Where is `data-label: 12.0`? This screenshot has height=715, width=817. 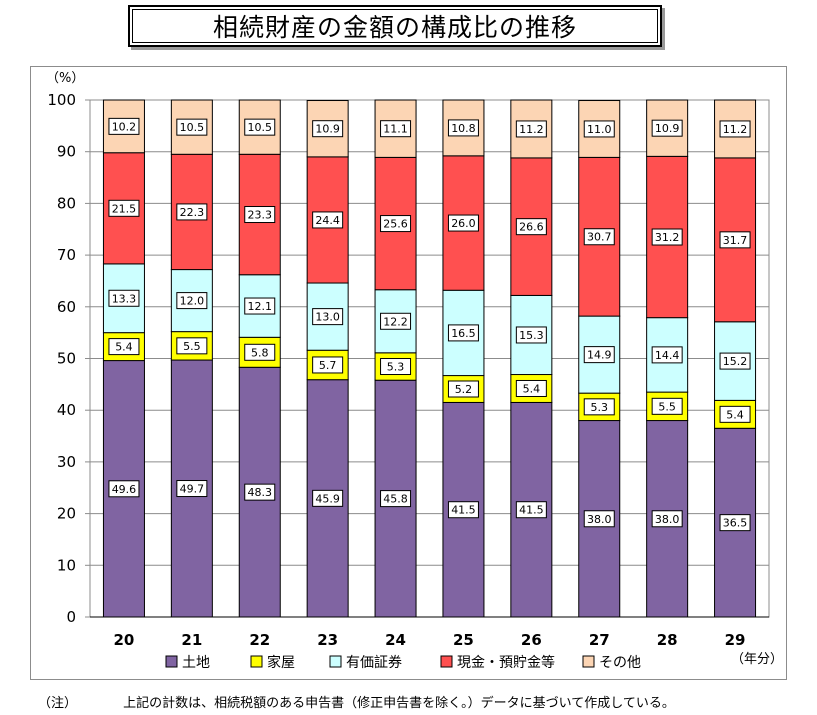 data-label: 12.0 is located at coordinates (192, 301).